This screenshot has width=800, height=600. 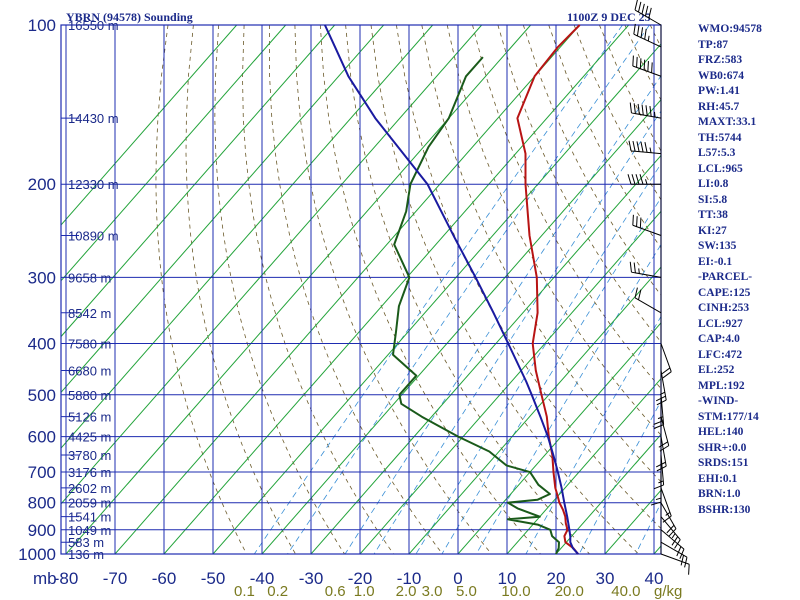 I want to click on index-item: CINH:253, so click(x=724, y=308).